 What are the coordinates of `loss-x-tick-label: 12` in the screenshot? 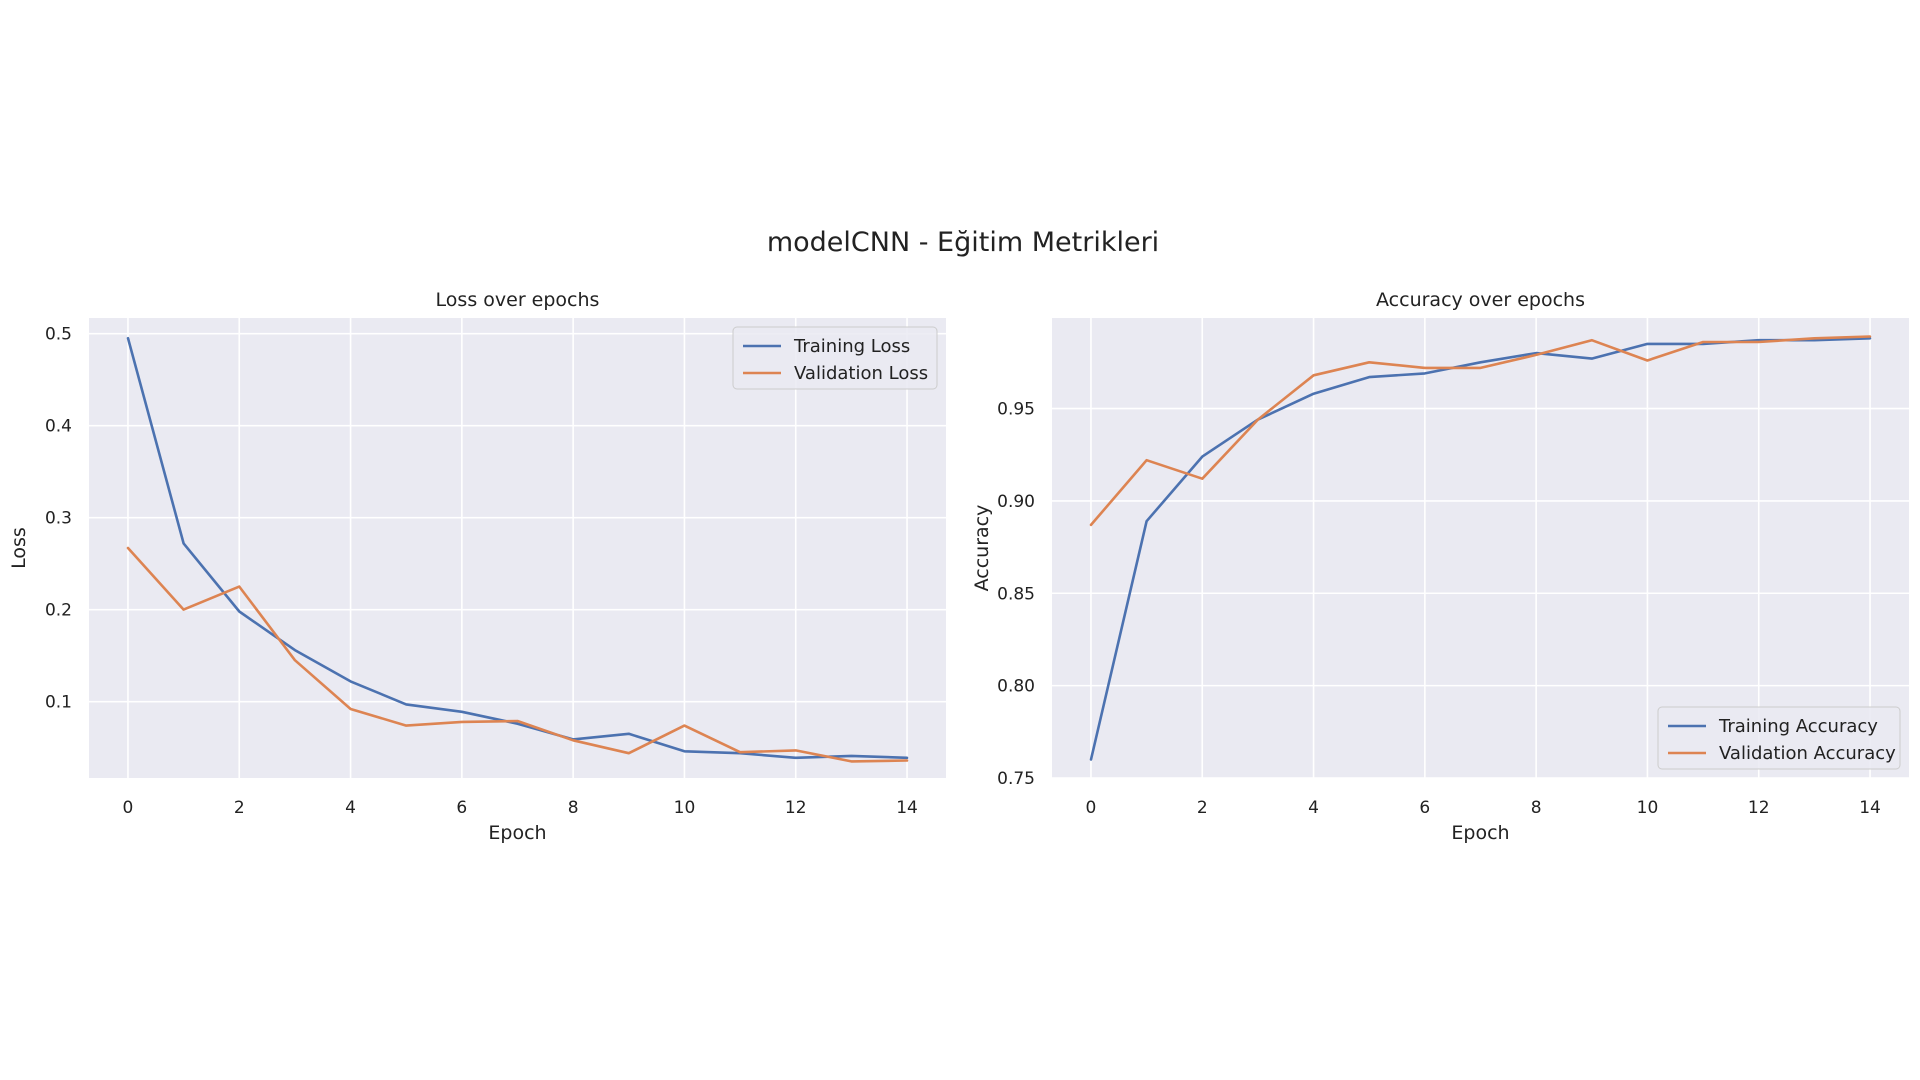 It's located at (796, 808).